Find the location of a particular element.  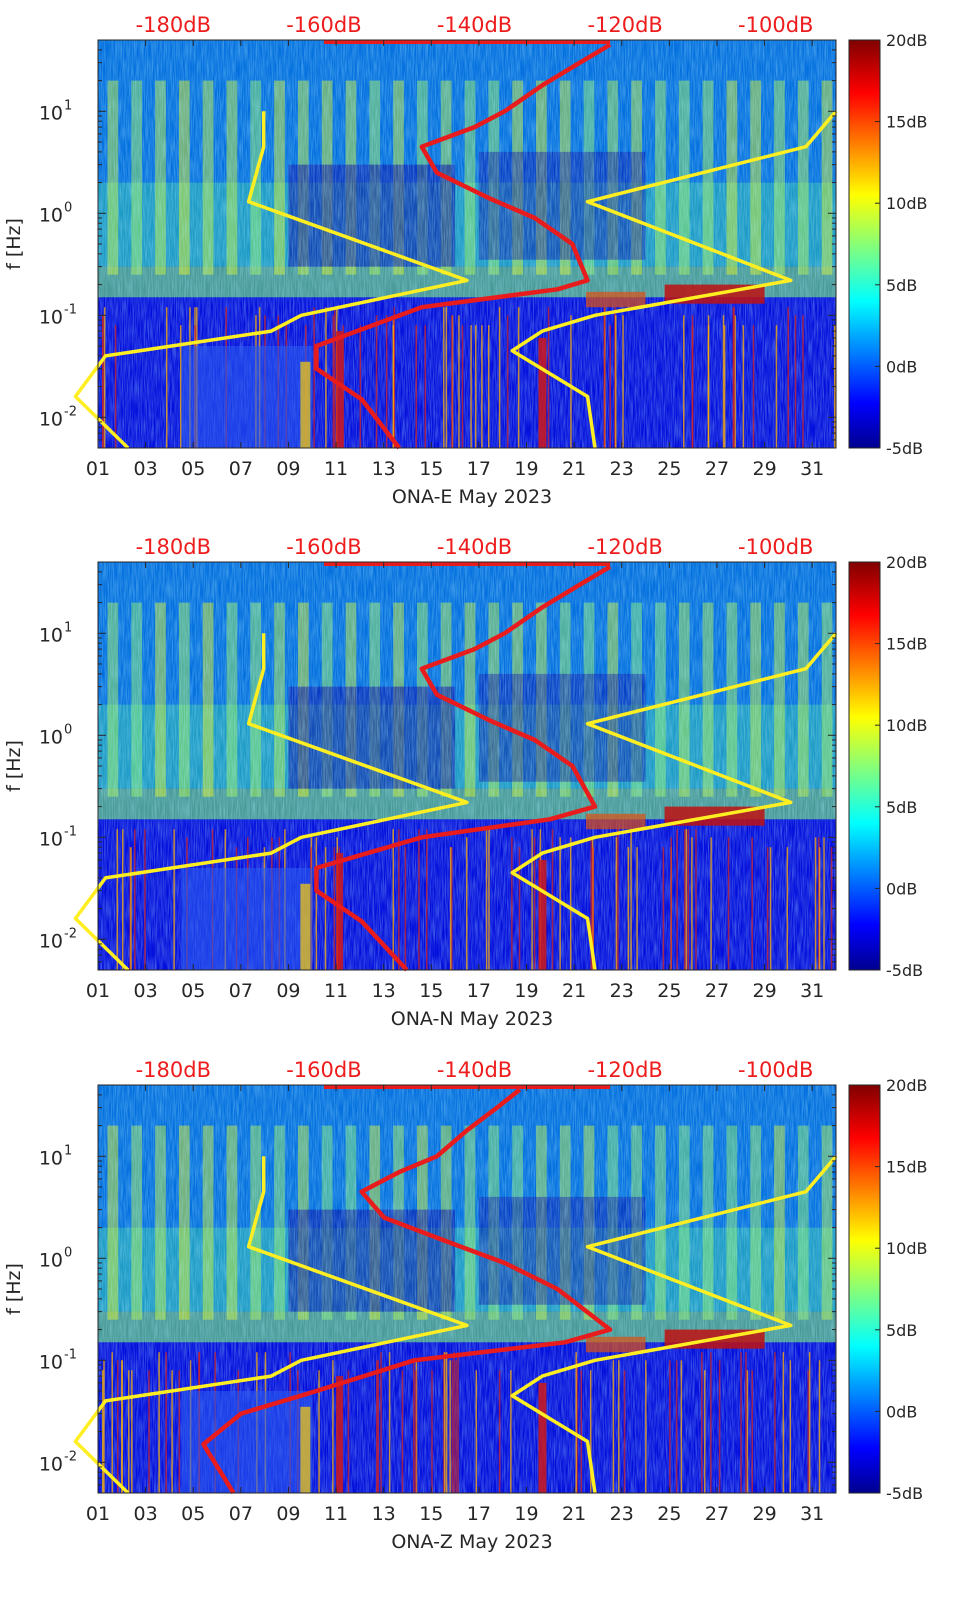

y-tick-exponent: 1 is located at coordinates (68, 627).